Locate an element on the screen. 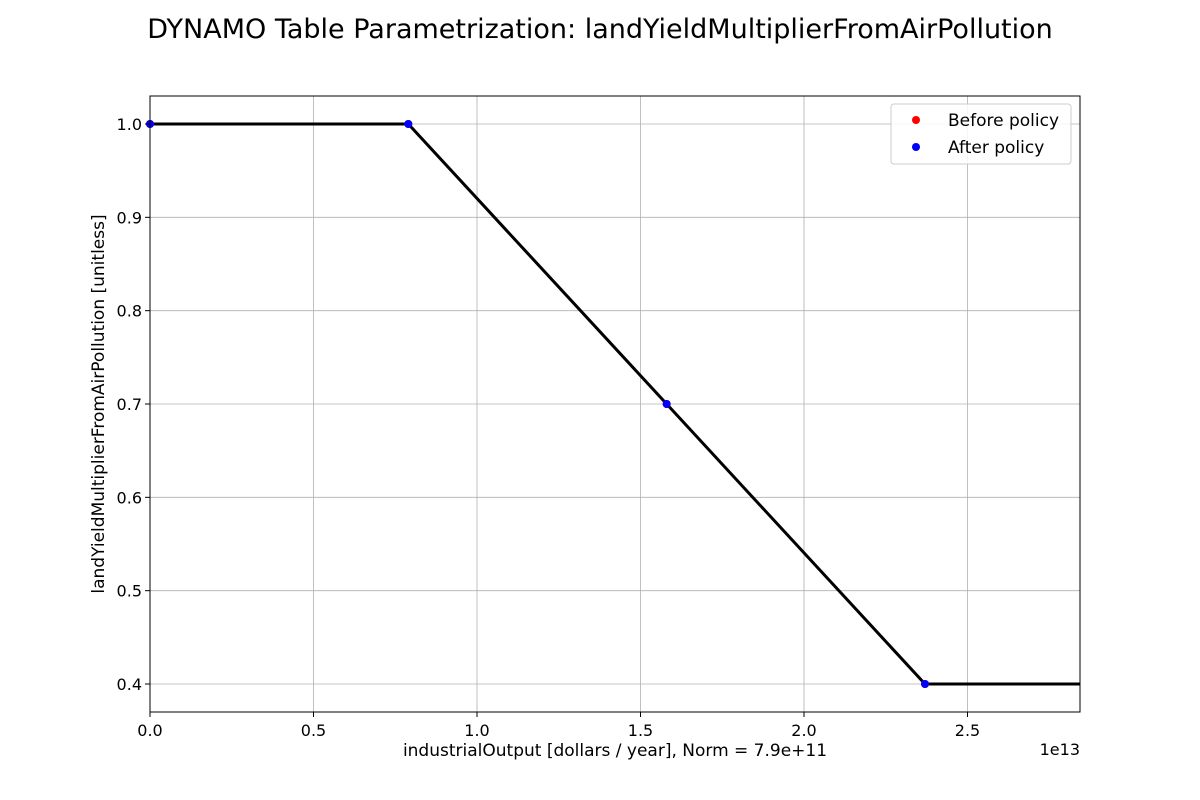 This screenshot has height=800, width=1200. x-tick-label: 1.5 is located at coordinates (640, 730).